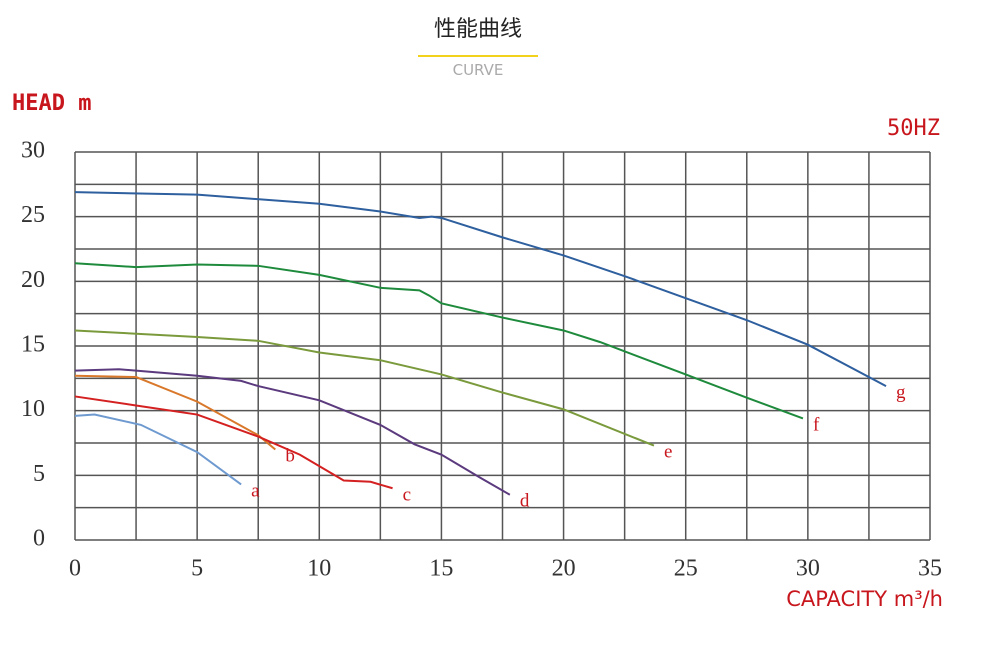 This screenshot has height=646, width=982. What do you see at coordinates (39, 539) in the screenshot?
I see `y-tick-label: 0` at bounding box center [39, 539].